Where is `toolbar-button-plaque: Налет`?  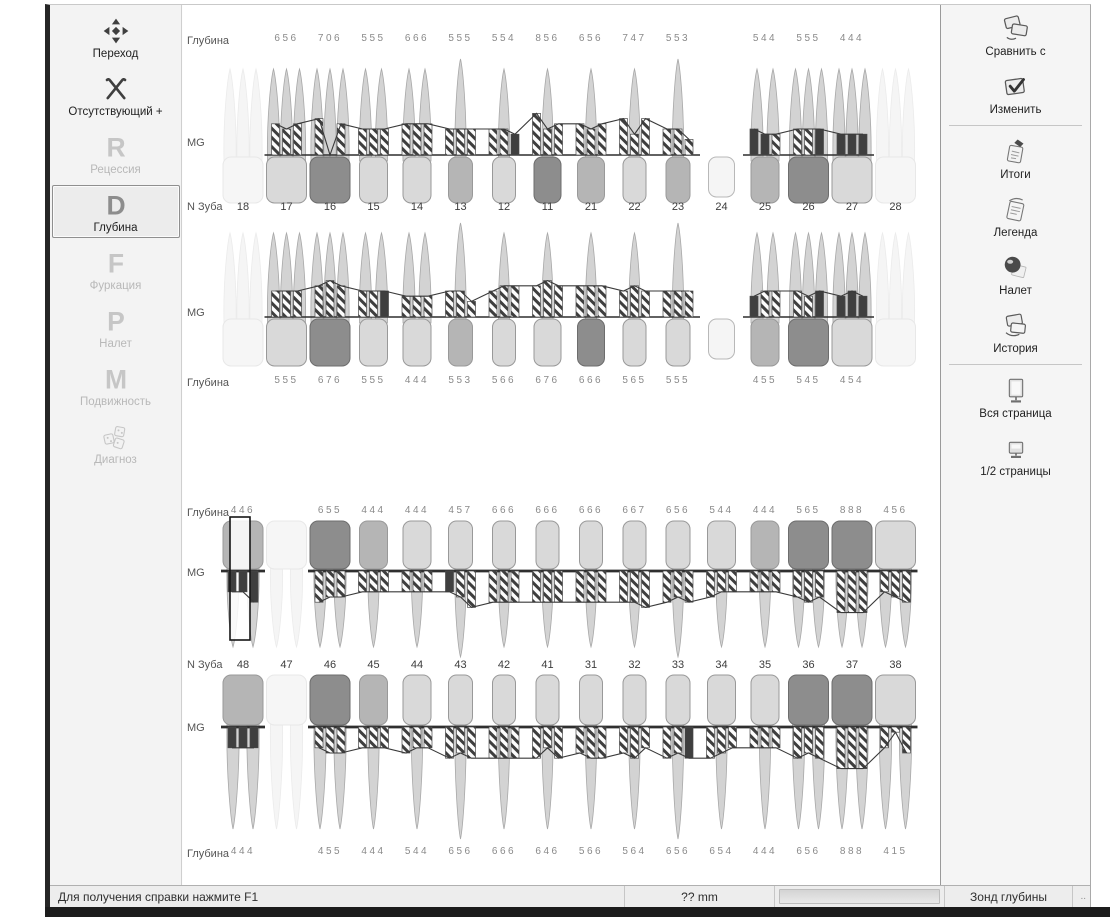
toolbar-button-plaque: Налет is located at coordinates (1016, 274).